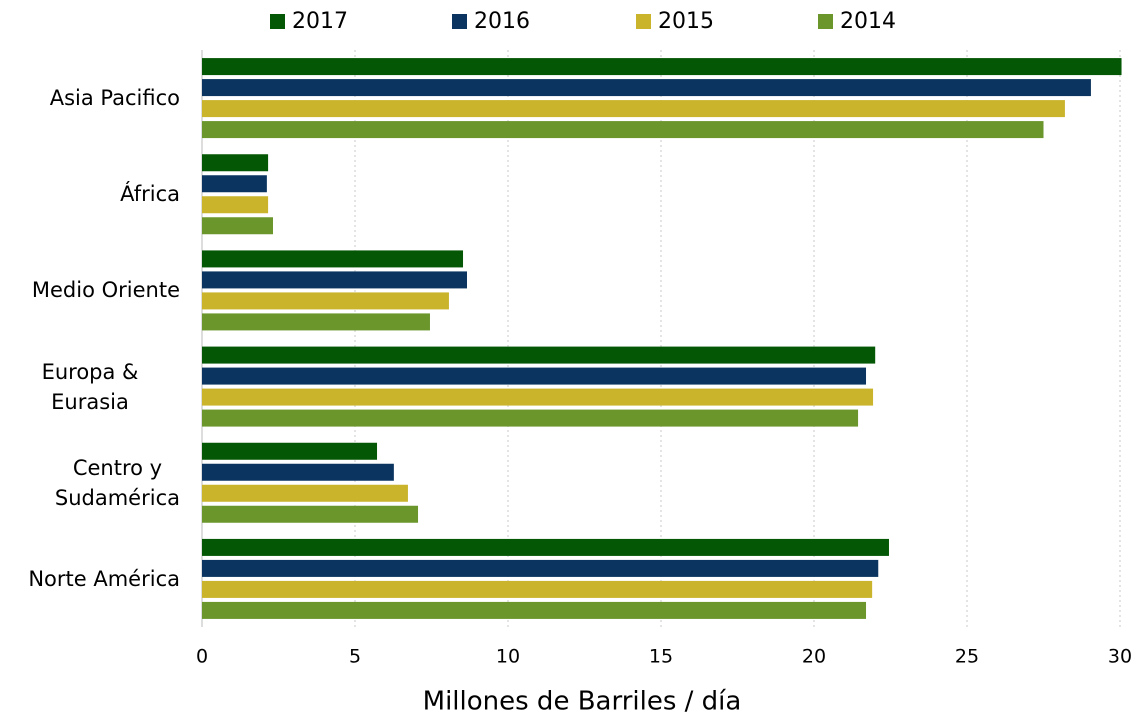 This screenshot has width=1138, height=715. I want to click on x-tick-label: 25, so click(967, 657).